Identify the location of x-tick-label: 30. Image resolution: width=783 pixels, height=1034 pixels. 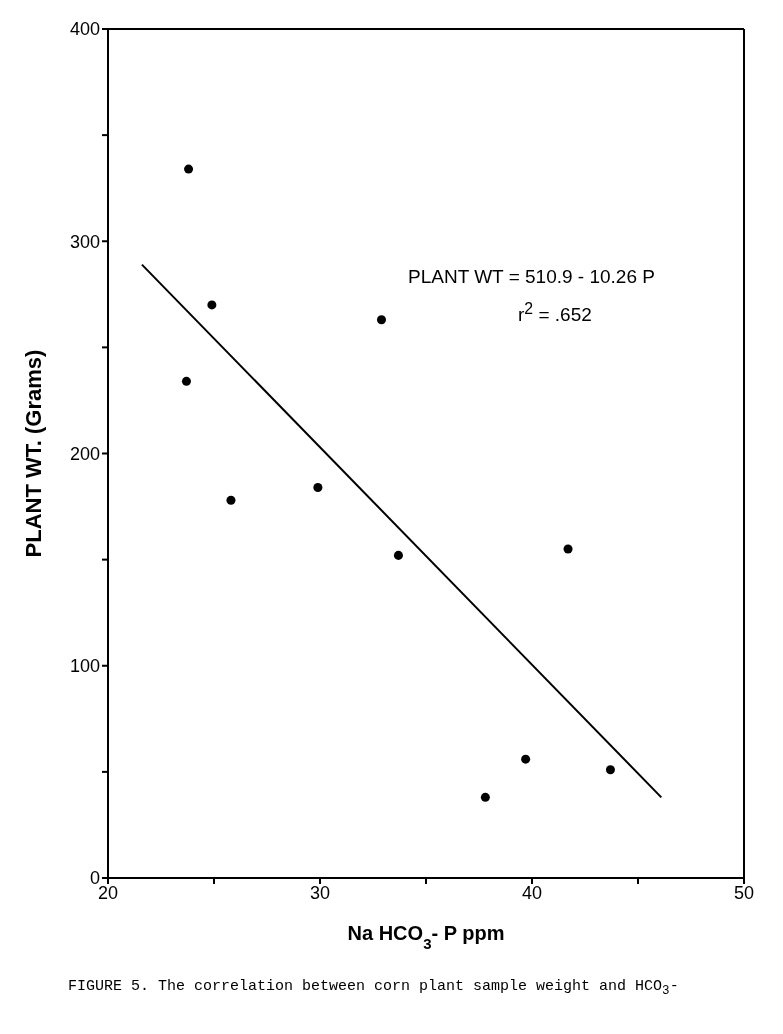
(320, 892).